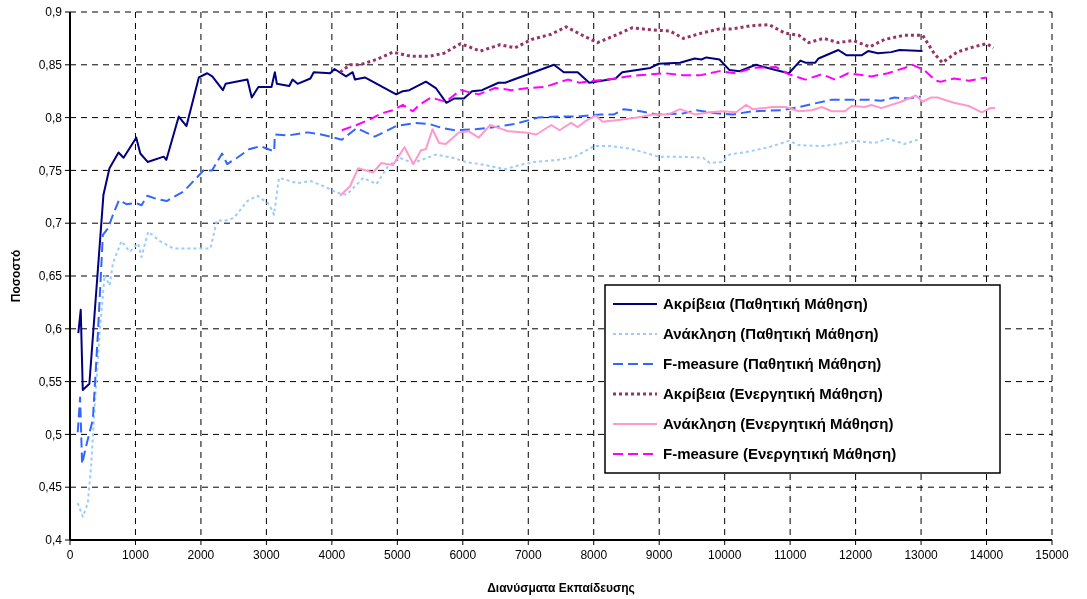 Image resolution: width=1087 pixels, height=599 pixels. What do you see at coordinates (267, 555) in the screenshot?
I see `x-tick-label: 3000` at bounding box center [267, 555].